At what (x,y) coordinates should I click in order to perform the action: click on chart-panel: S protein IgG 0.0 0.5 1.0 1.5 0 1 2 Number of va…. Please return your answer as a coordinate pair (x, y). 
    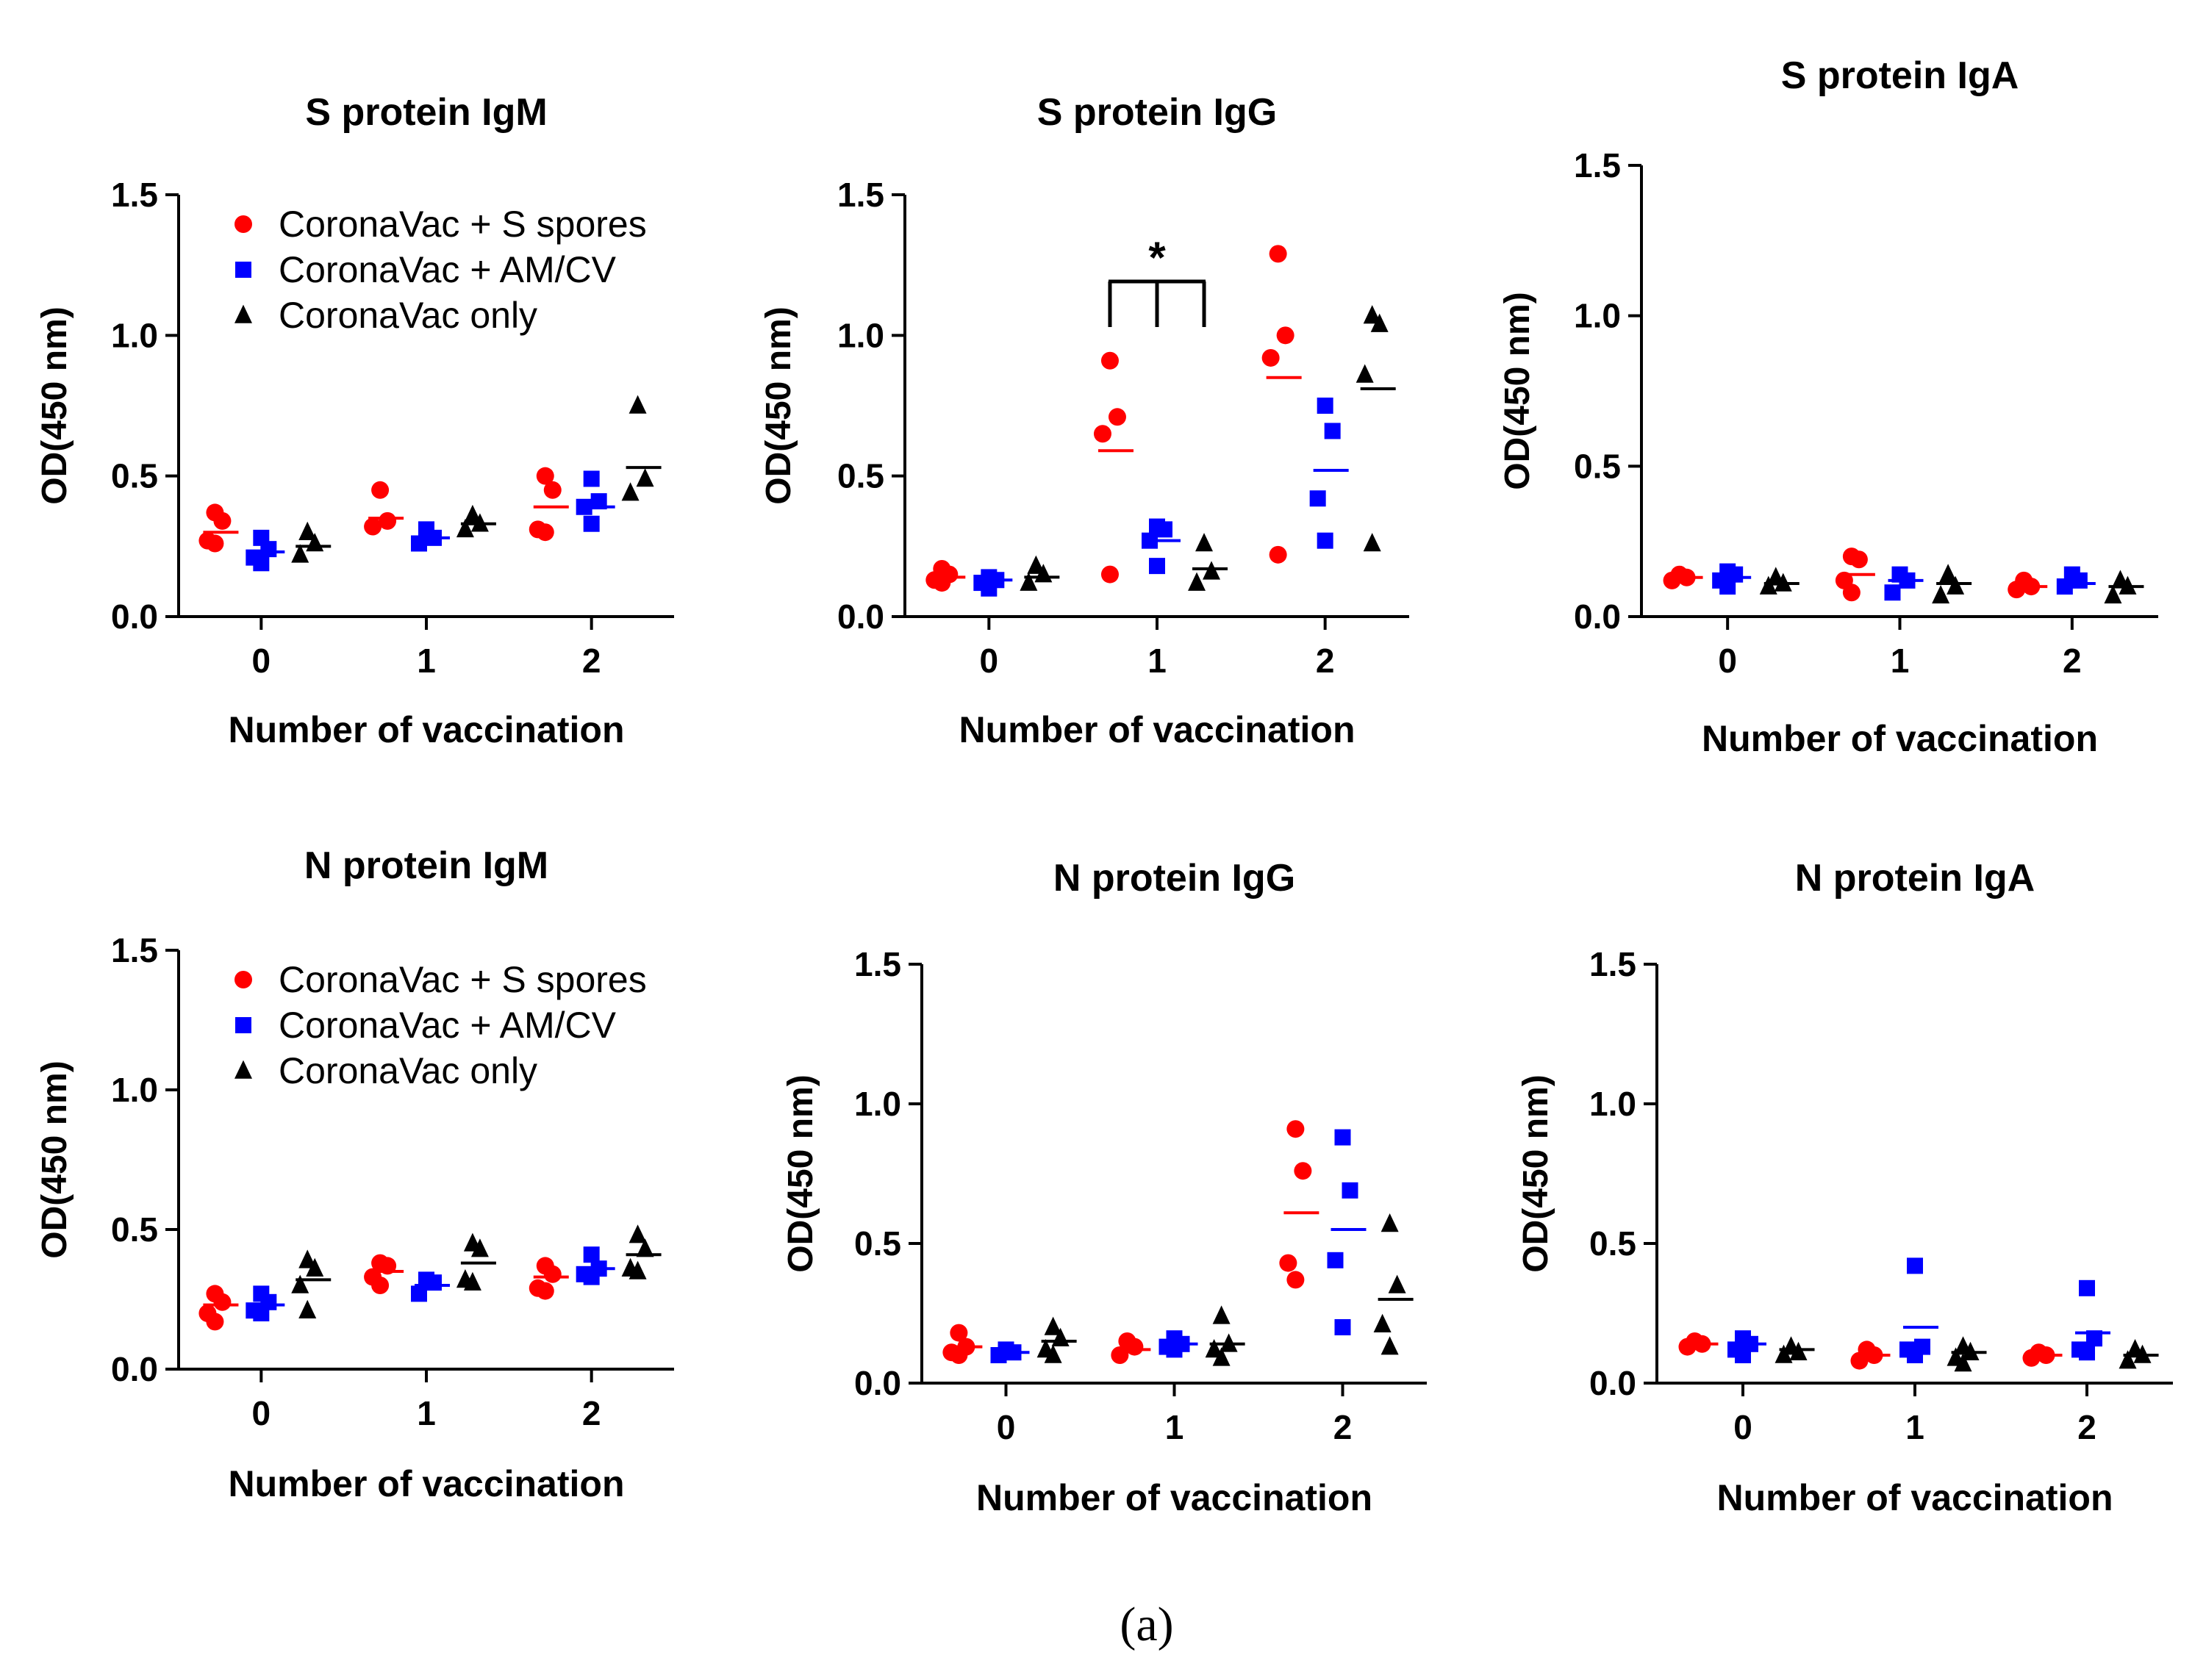
    Looking at the image, I should click on (1084, 420).